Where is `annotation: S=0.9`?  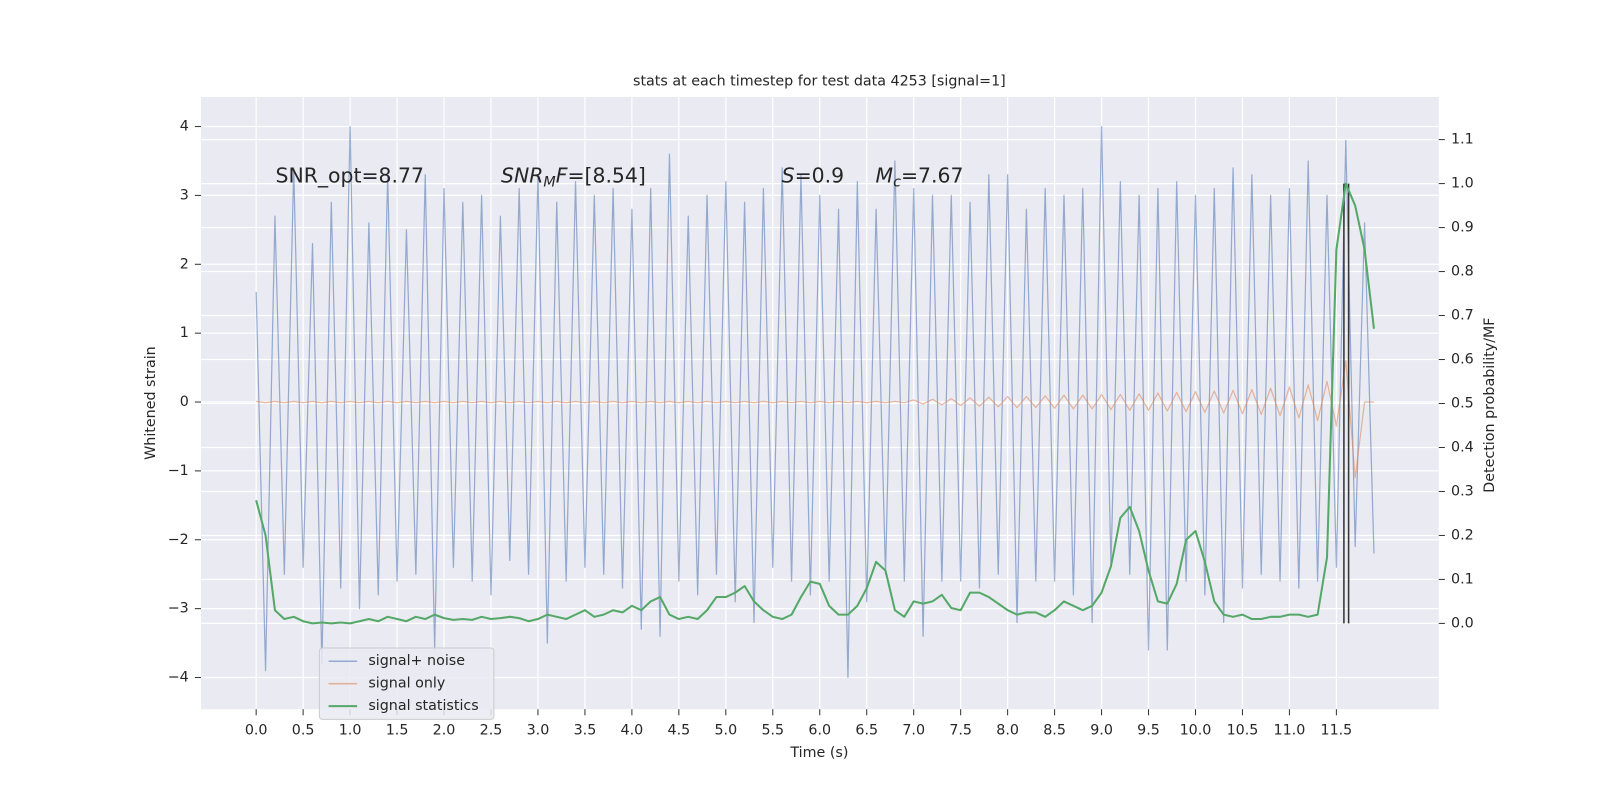
annotation: S=0.9 is located at coordinates (813, 176).